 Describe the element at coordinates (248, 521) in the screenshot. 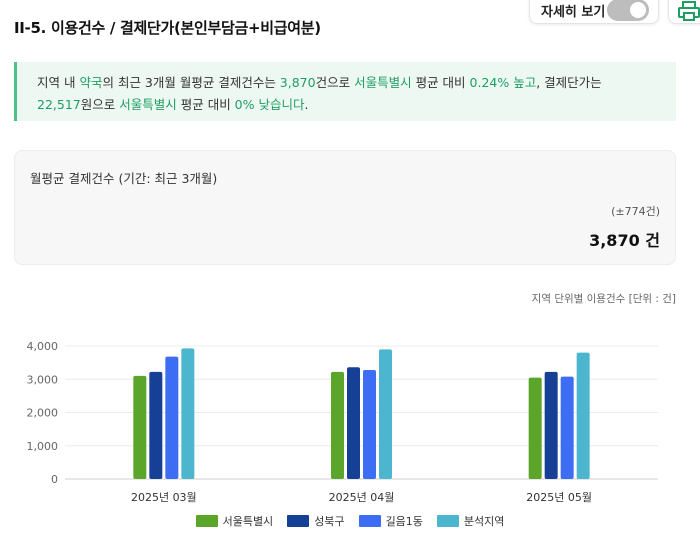

I see `legend-label: 서울특별시` at that location.